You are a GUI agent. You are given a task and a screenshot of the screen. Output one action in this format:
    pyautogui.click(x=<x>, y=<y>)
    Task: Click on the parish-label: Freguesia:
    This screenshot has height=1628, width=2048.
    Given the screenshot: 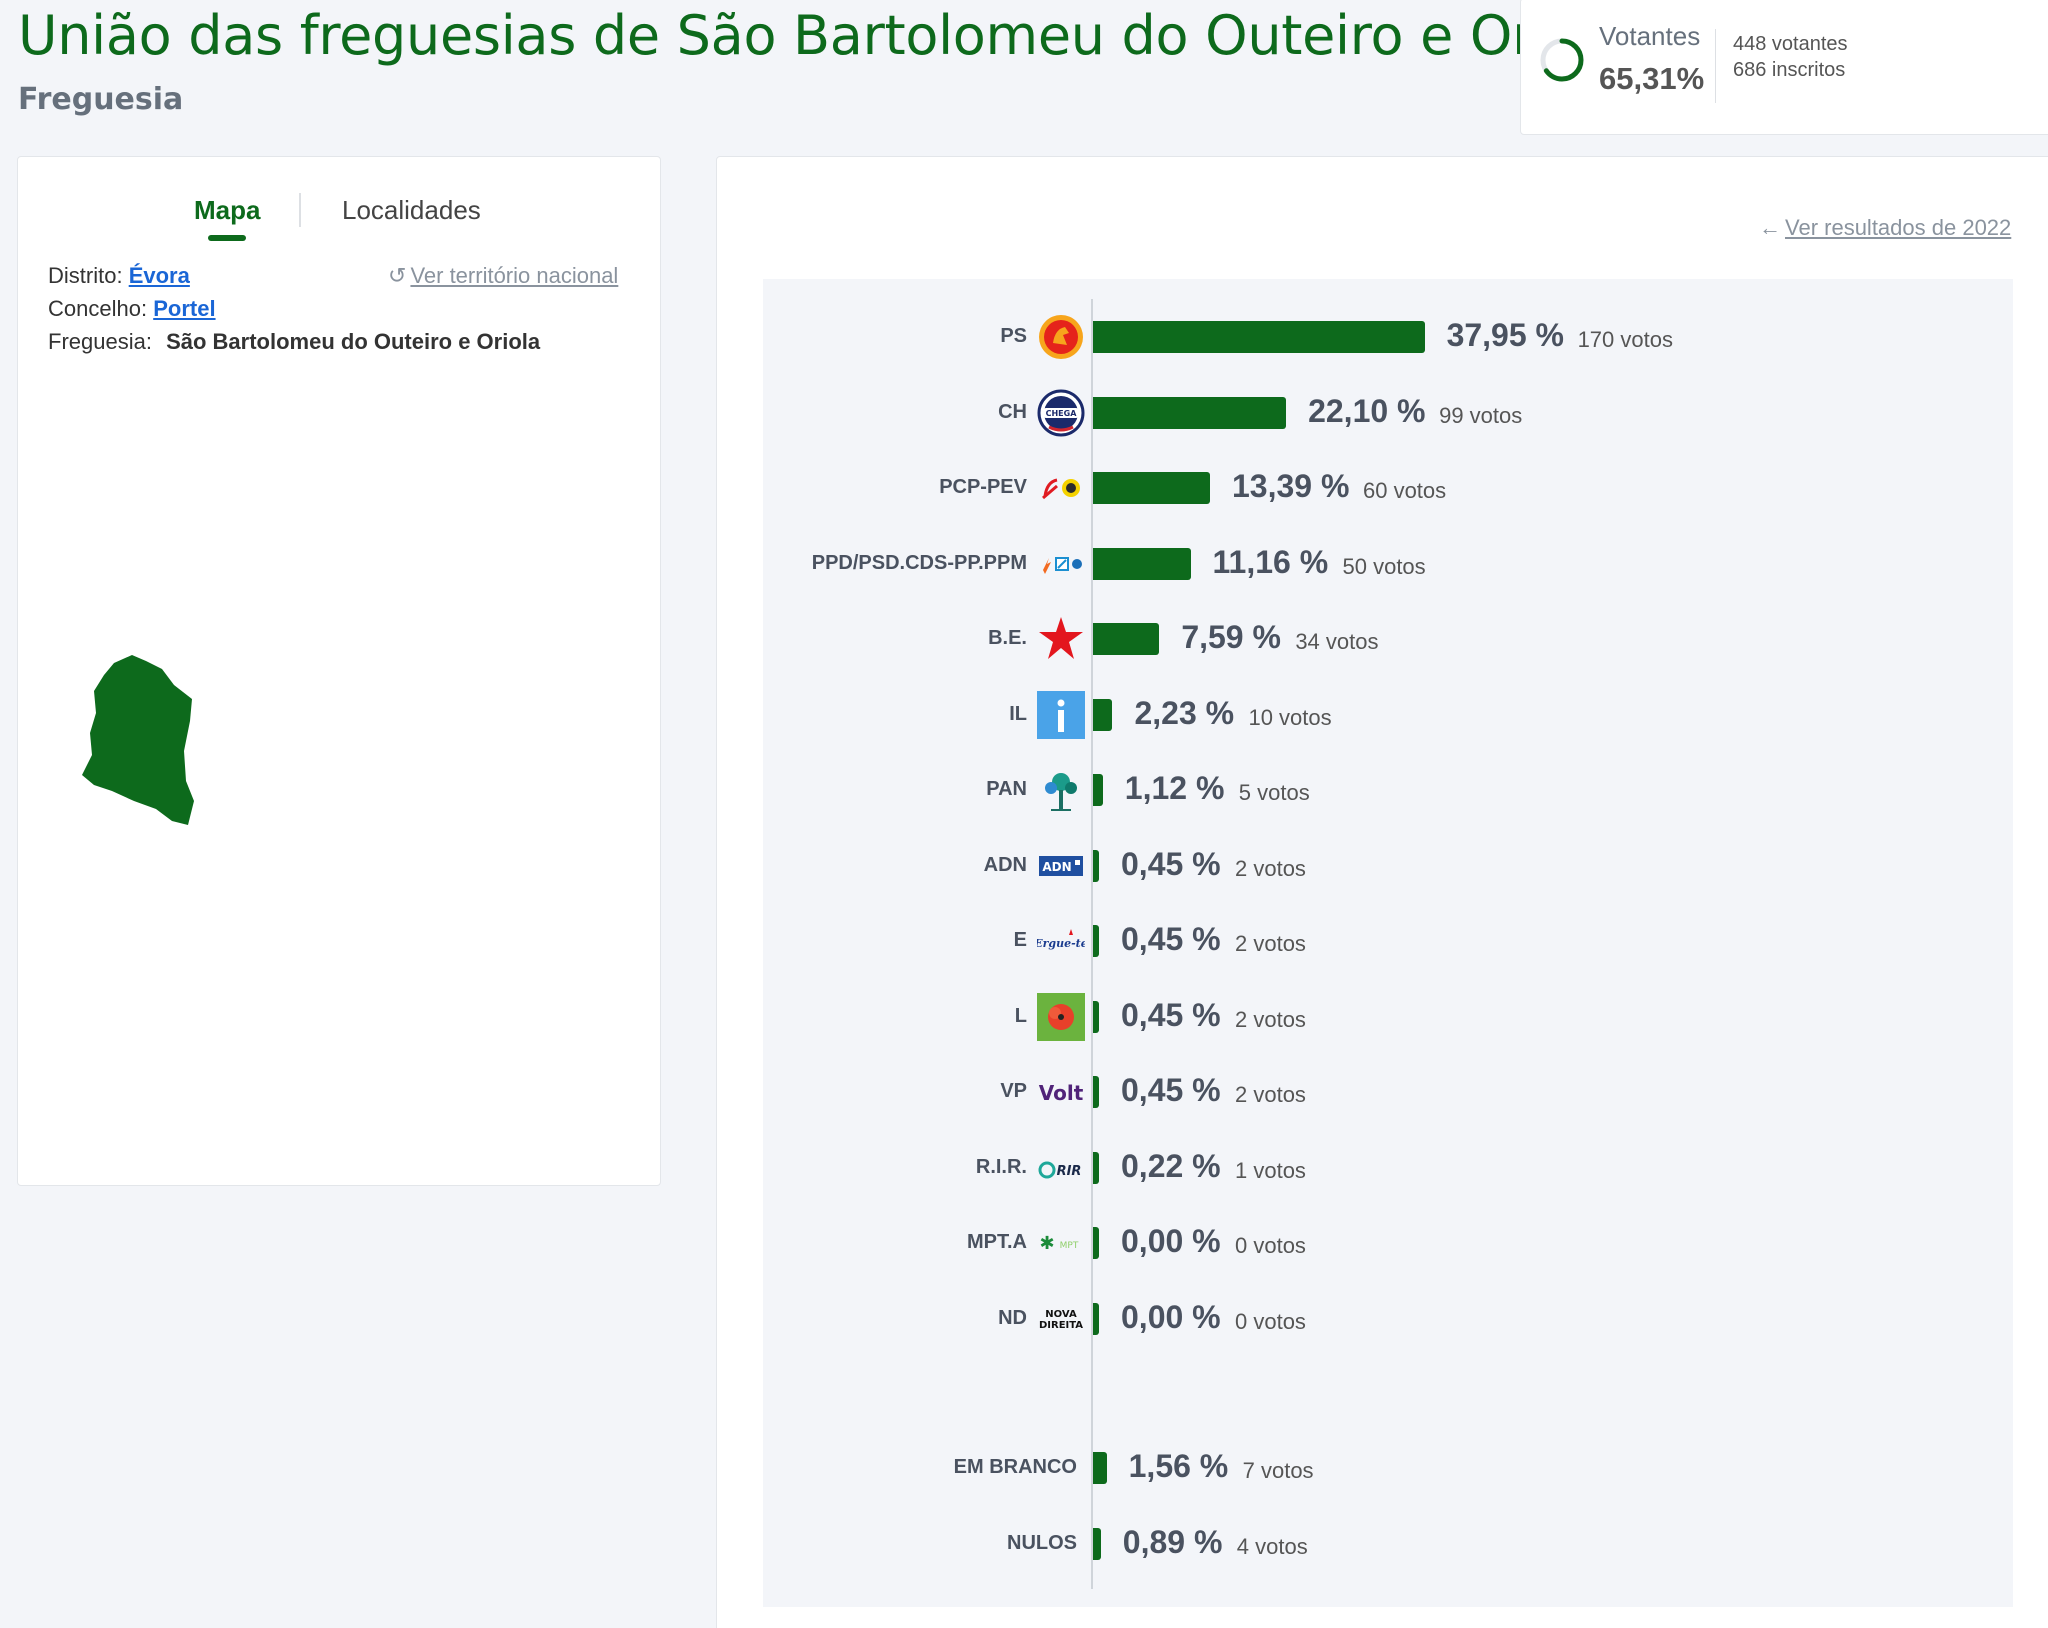 What is the action you would take?
    pyautogui.click(x=100, y=341)
    